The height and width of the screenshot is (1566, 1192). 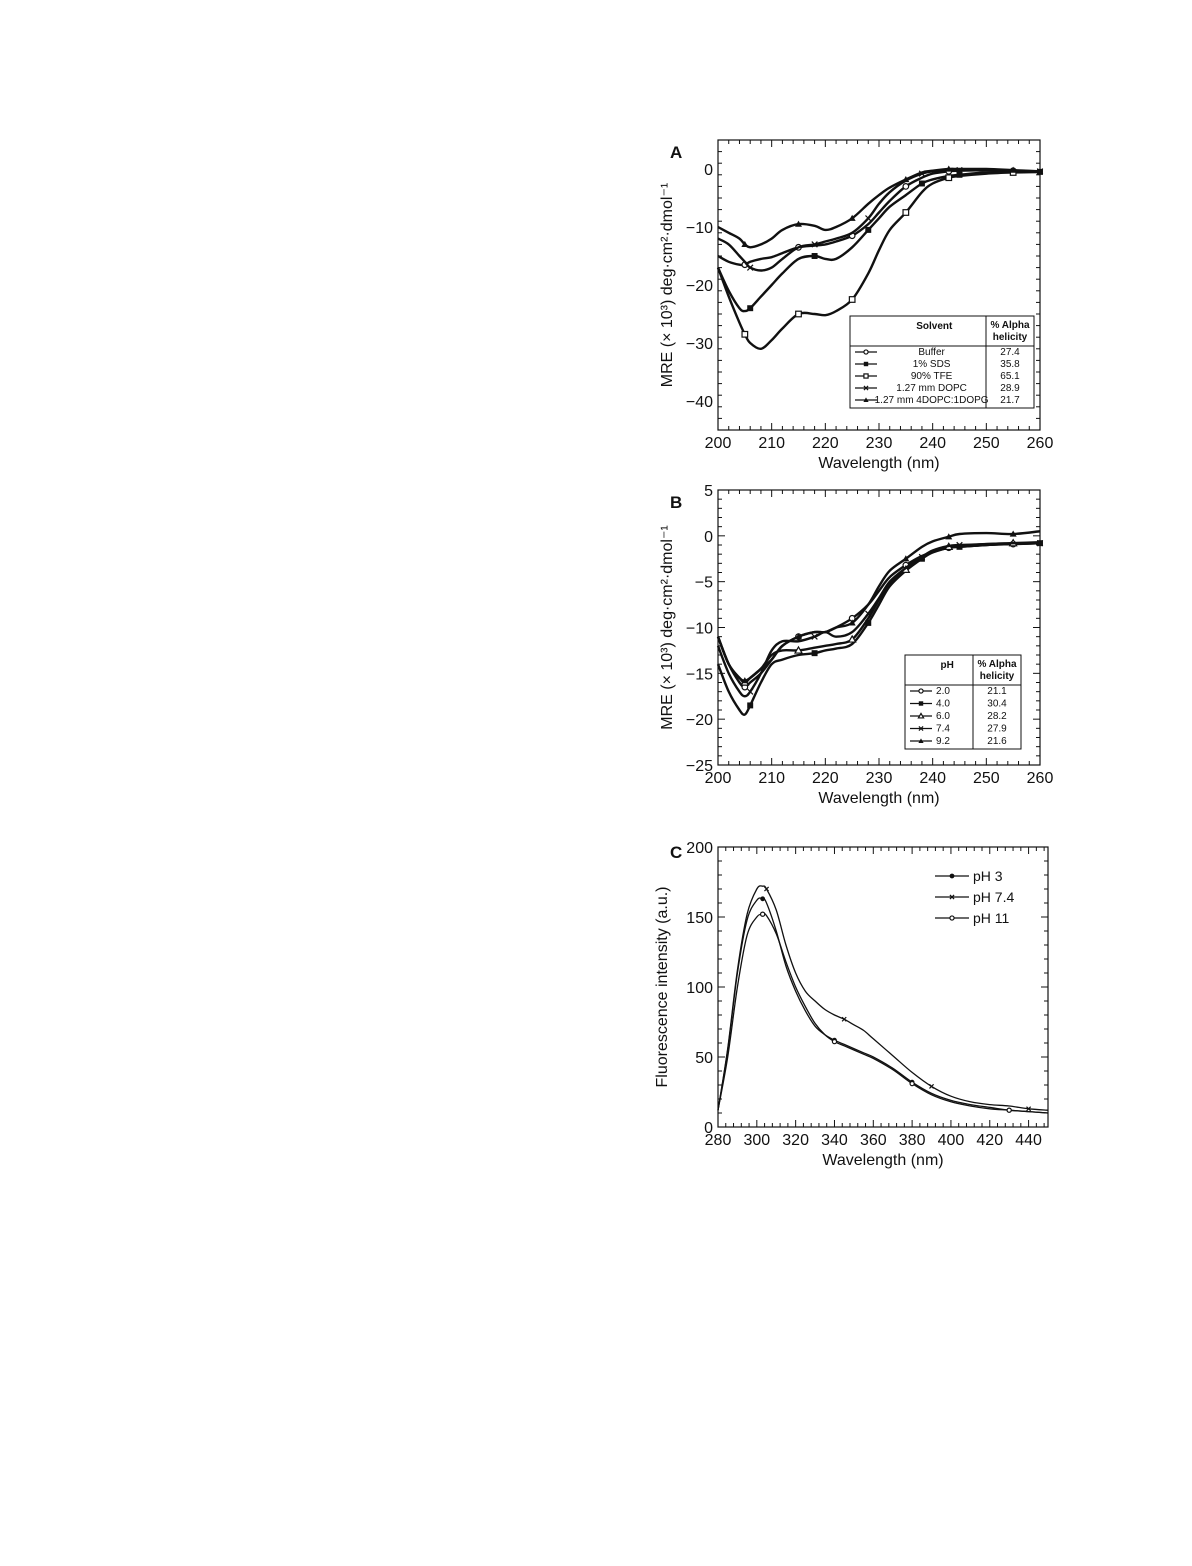 I want to click on y-tick-label: −5, so click(x=704, y=583).